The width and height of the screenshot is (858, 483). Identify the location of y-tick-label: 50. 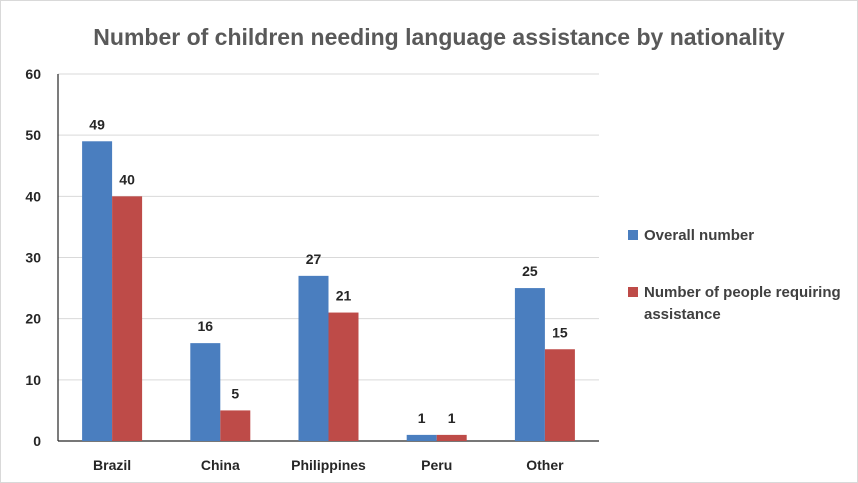
(33, 135).